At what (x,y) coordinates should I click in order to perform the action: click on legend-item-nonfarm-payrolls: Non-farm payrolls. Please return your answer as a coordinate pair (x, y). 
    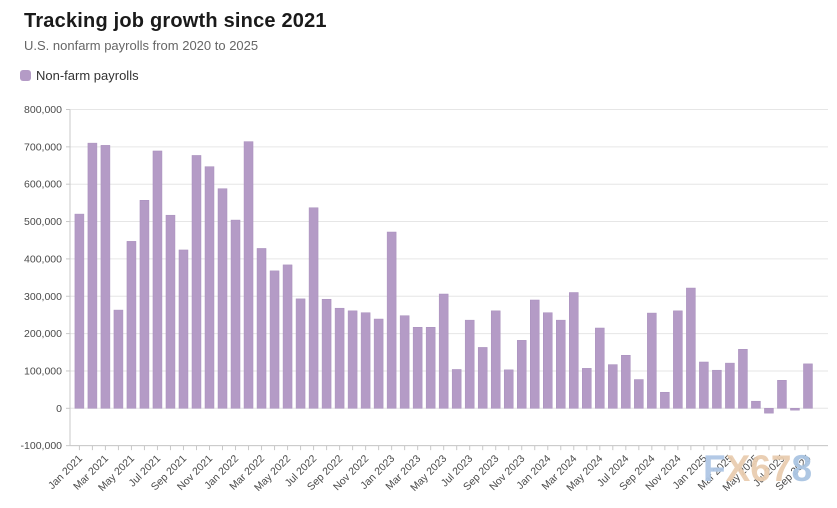
    Looking at the image, I should click on (79, 75).